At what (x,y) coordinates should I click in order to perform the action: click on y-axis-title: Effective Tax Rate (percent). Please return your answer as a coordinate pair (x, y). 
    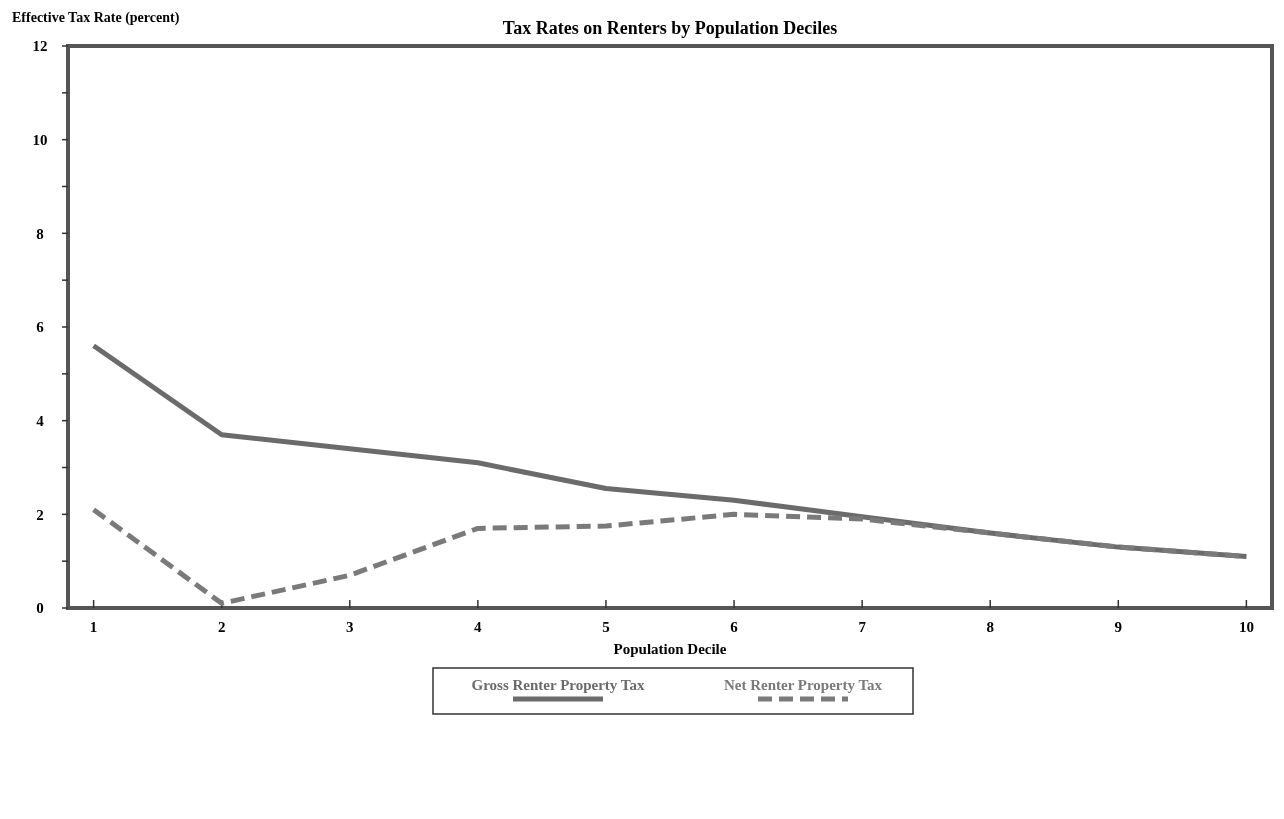
    Looking at the image, I should click on (96, 18).